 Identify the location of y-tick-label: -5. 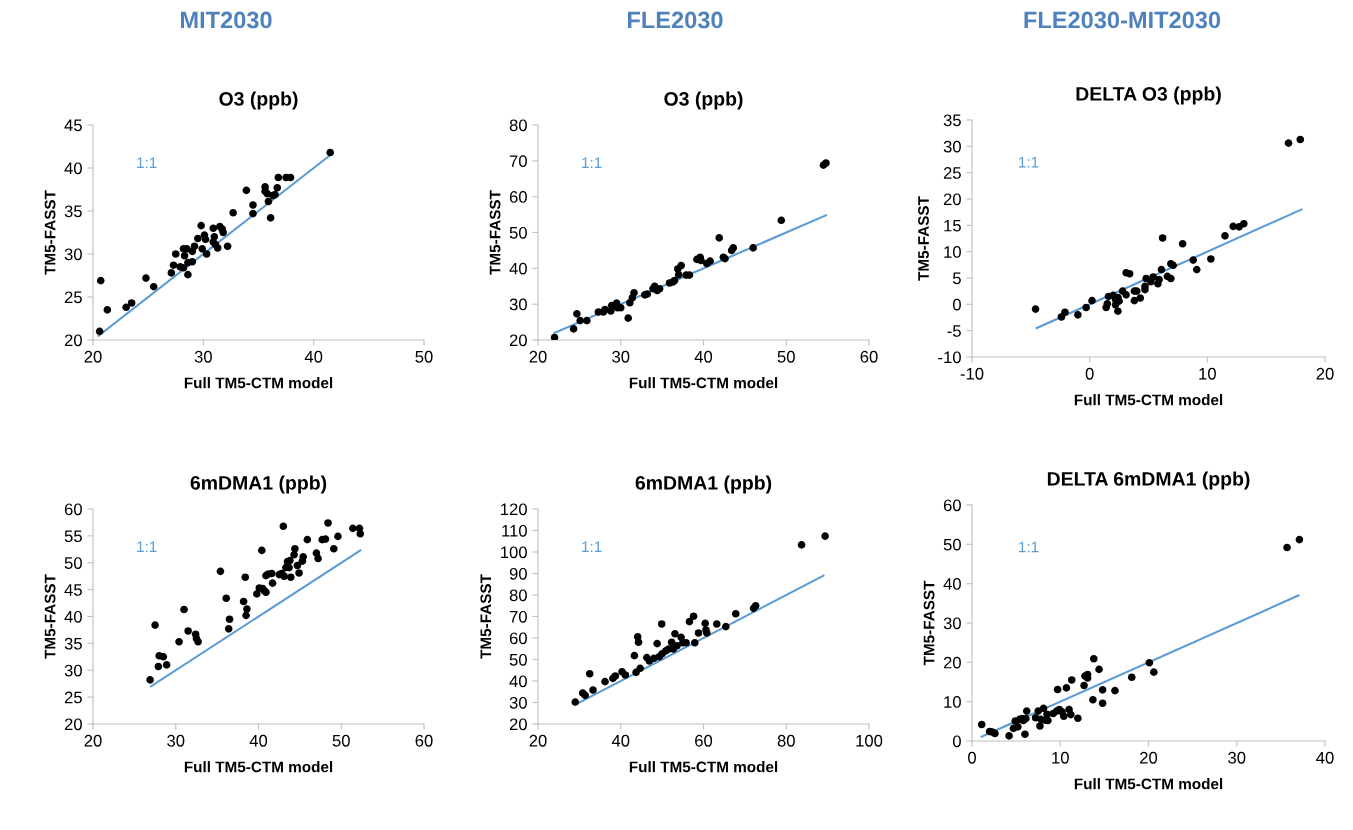
(954, 331).